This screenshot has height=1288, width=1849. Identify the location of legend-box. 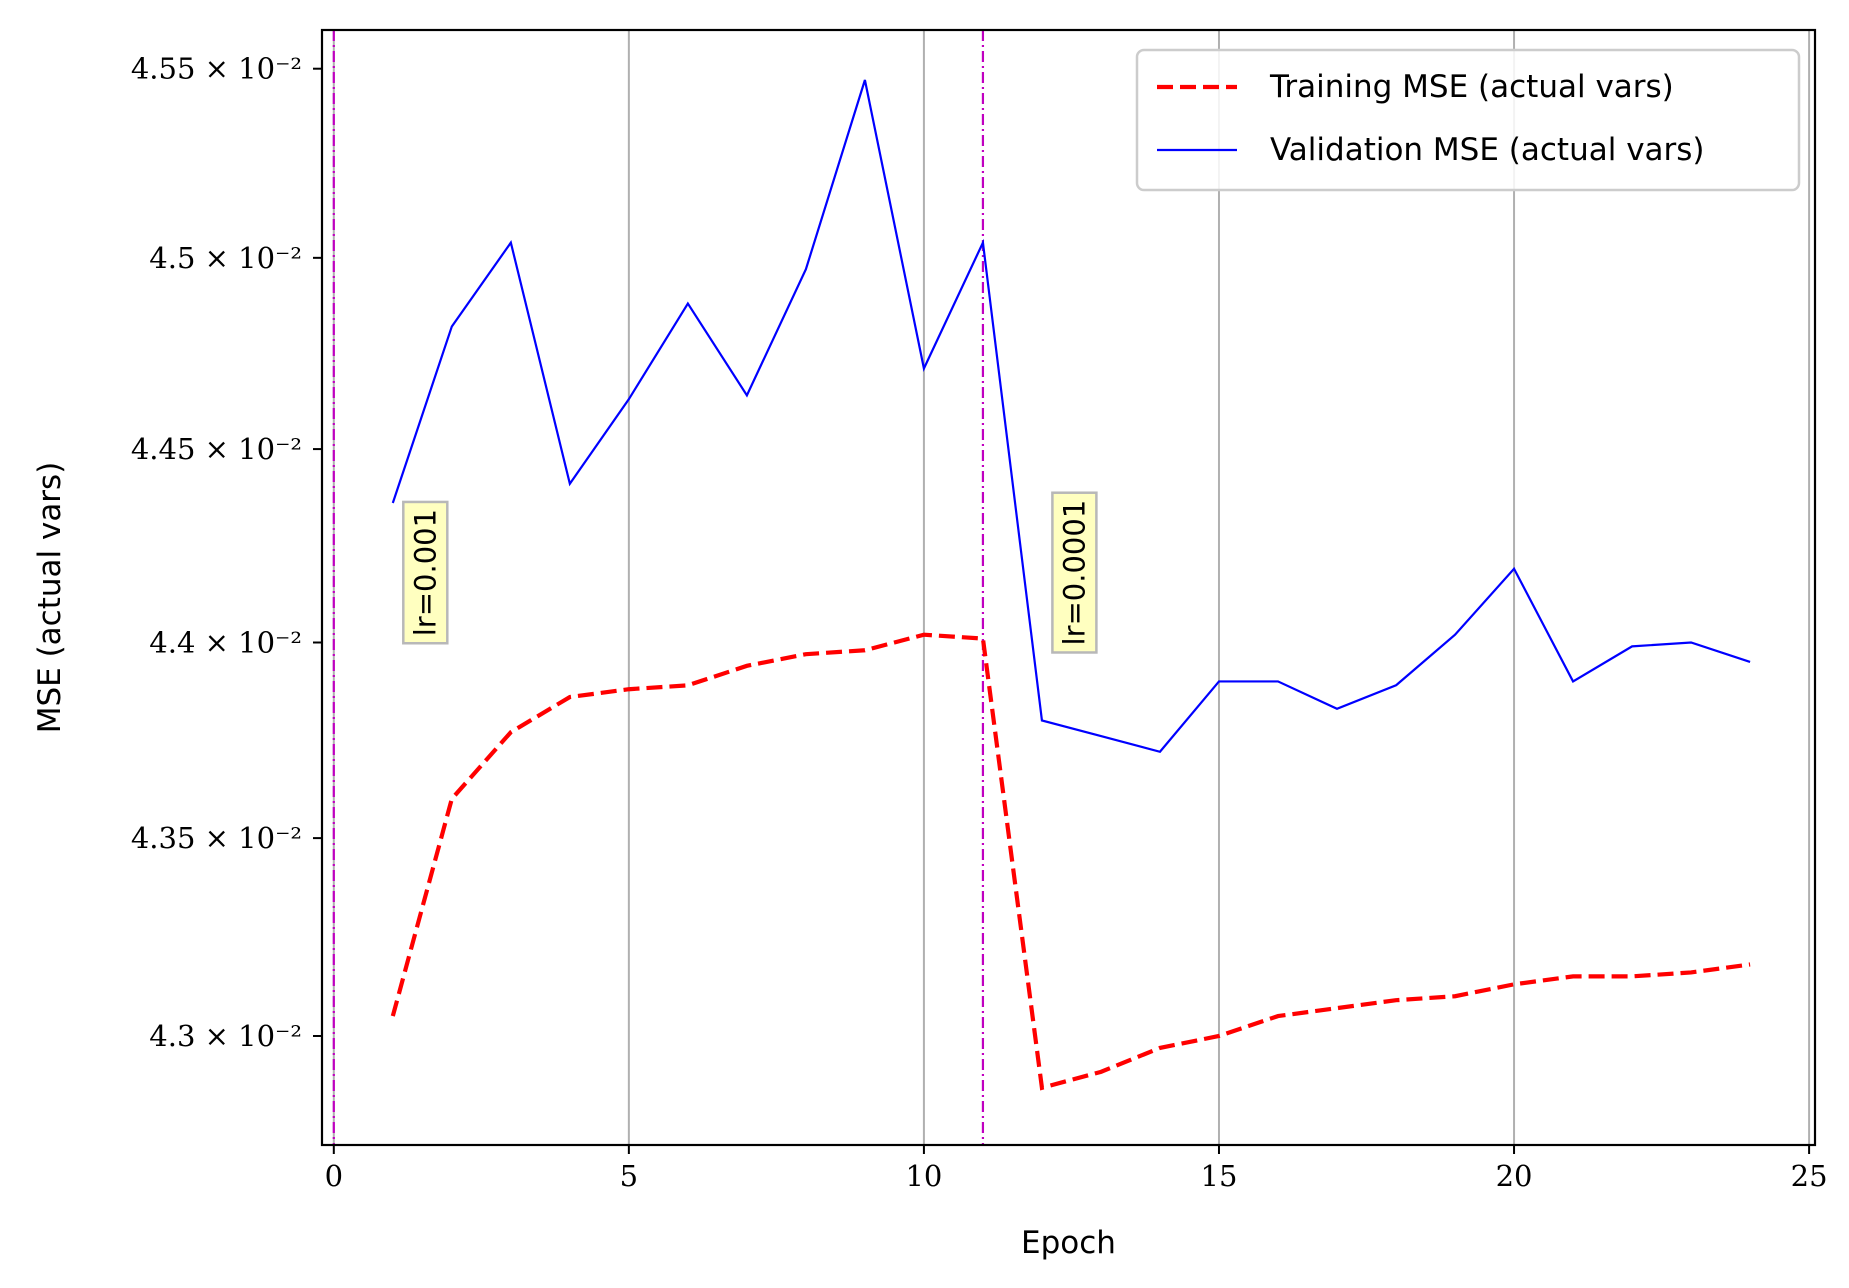
(1468, 120).